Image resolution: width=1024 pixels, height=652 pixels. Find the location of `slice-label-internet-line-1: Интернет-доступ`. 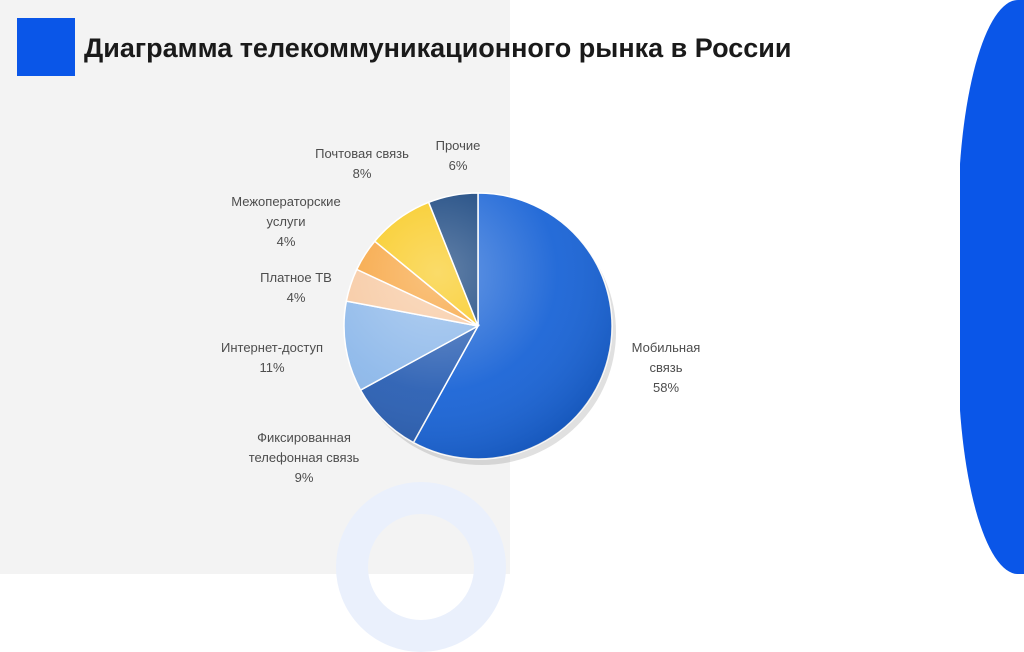

slice-label-internet-line-1: Интернет-доступ is located at coordinates (271, 347).